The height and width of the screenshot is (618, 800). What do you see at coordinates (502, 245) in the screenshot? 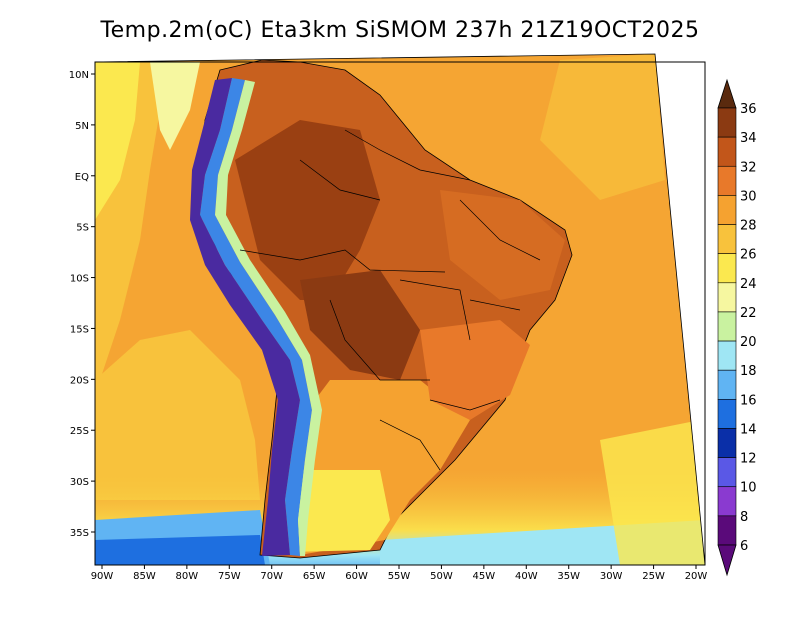
I see `northeast-brazil-land` at bounding box center [502, 245].